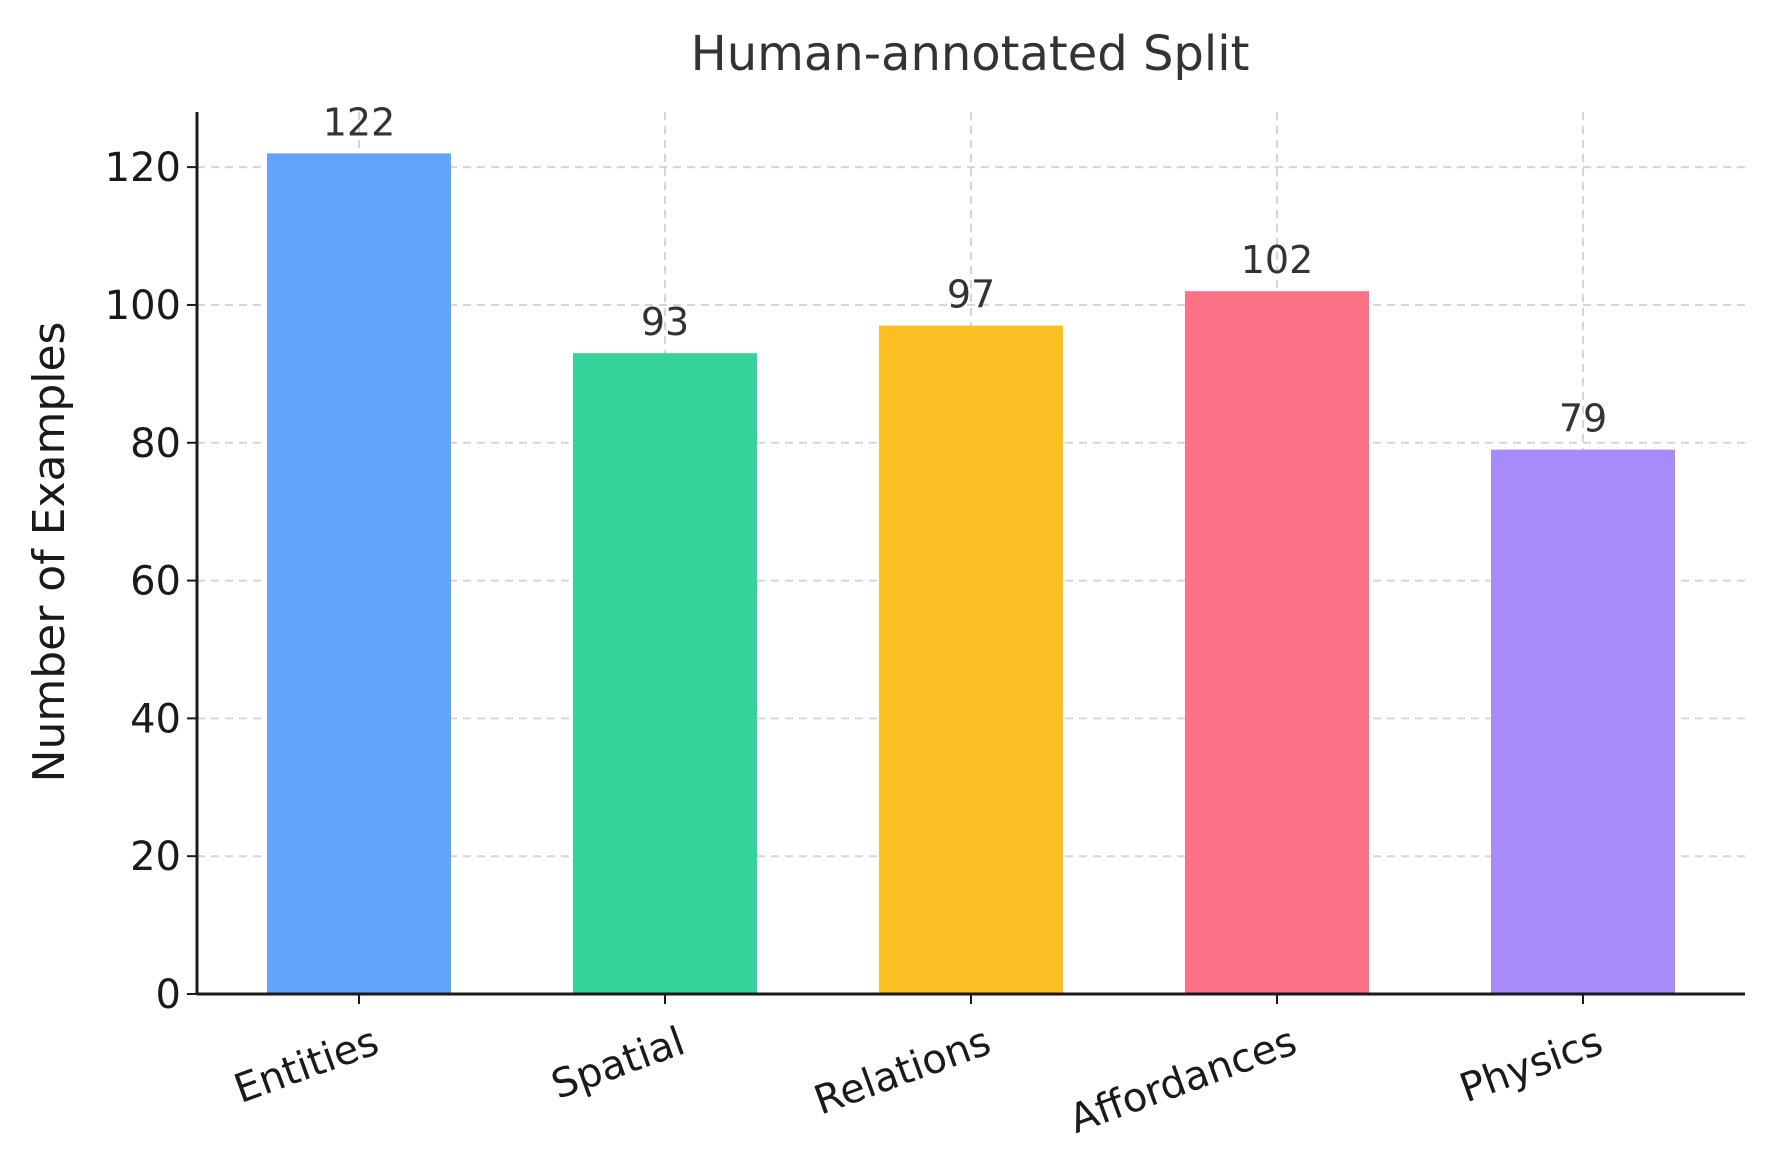 The image size is (1768, 1172). Describe the element at coordinates (971, 295) in the screenshot. I see `data-label-relations: 97` at that location.